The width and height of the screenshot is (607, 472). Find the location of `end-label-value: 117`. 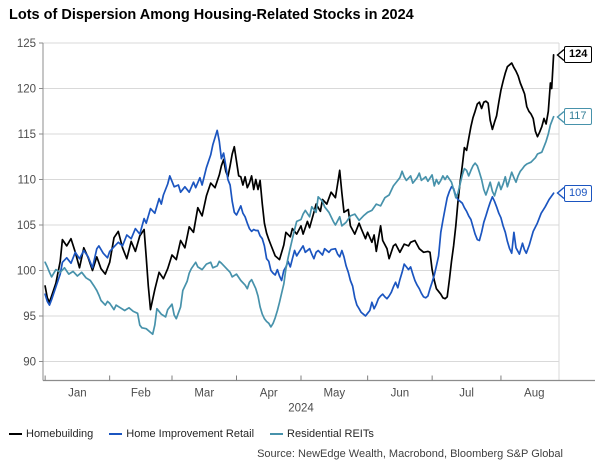

end-label-value: 117 is located at coordinates (578, 117).